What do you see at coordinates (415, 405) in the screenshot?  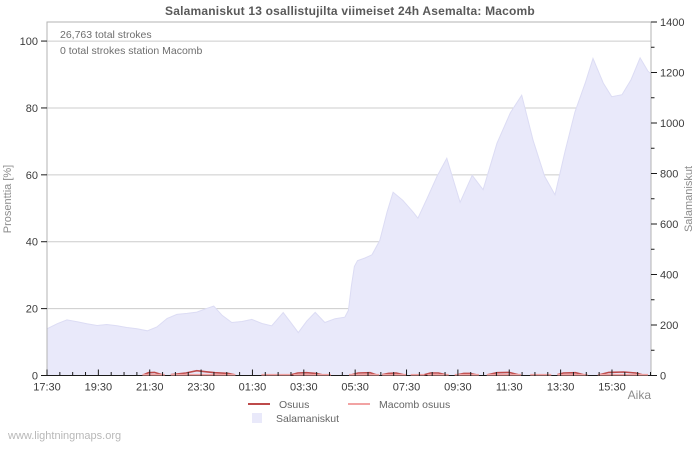 I see `legend-label-macomb-osuus: Macomb osuus` at bounding box center [415, 405].